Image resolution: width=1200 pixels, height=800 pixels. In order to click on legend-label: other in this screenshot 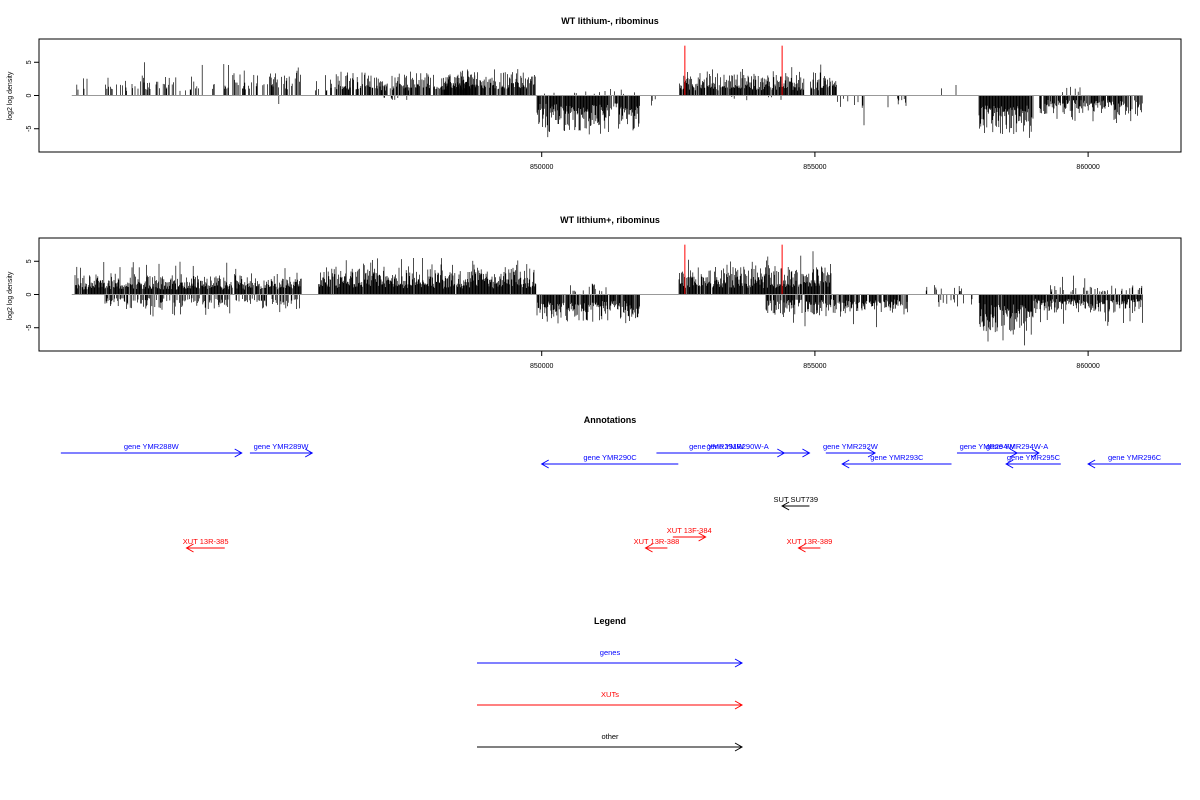, I will do `click(610, 736)`.